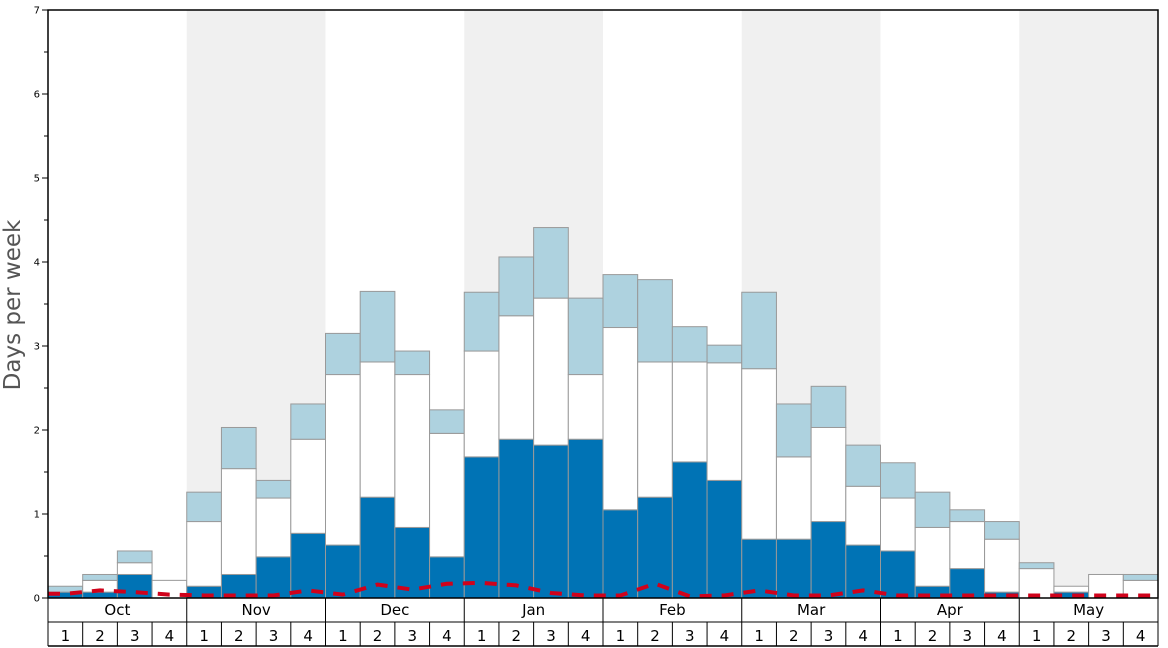  What do you see at coordinates (37, 599) in the screenshot?
I see `y-tick-label: 0` at bounding box center [37, 599].